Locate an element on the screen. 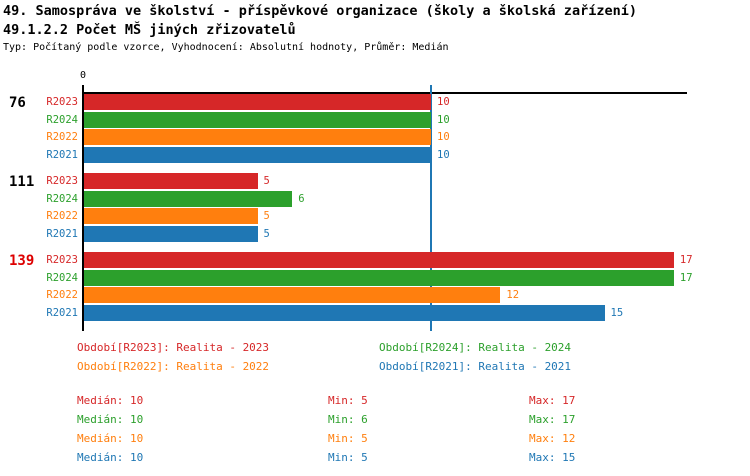 Image resolution: width=750 pixels, height=476 pixels. bar-value-label: 12 is located at coordinates (513, 295).